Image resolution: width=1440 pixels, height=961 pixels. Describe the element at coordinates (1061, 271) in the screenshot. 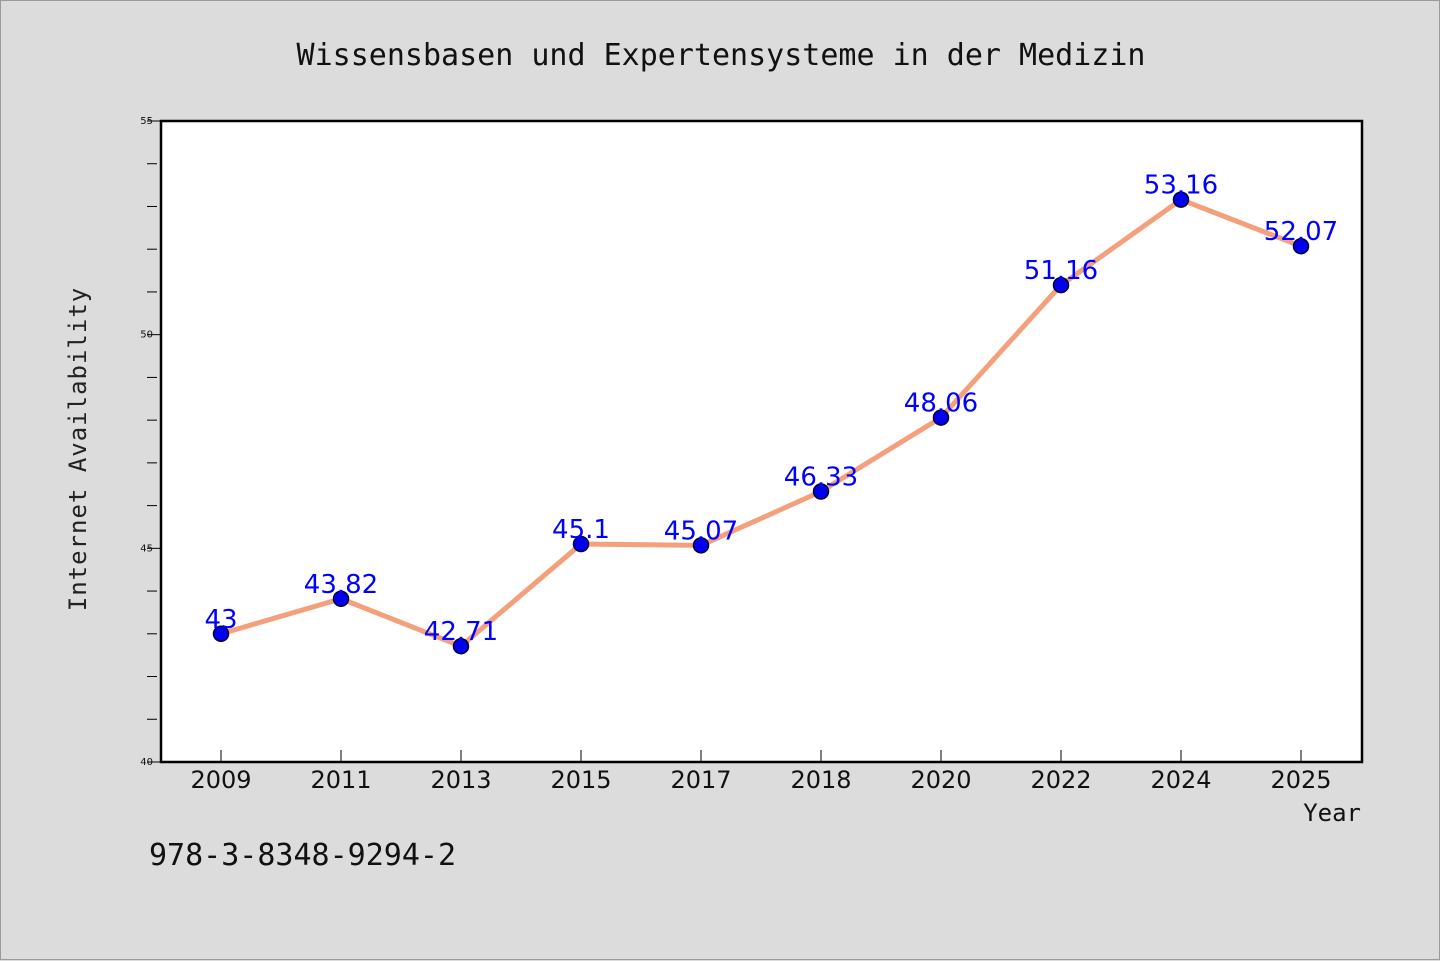

I see `data-label: 51.16` at that location.